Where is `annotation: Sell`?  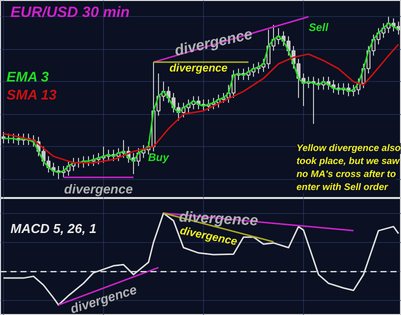
annotation: Sell is located at coordinates (319, 28).